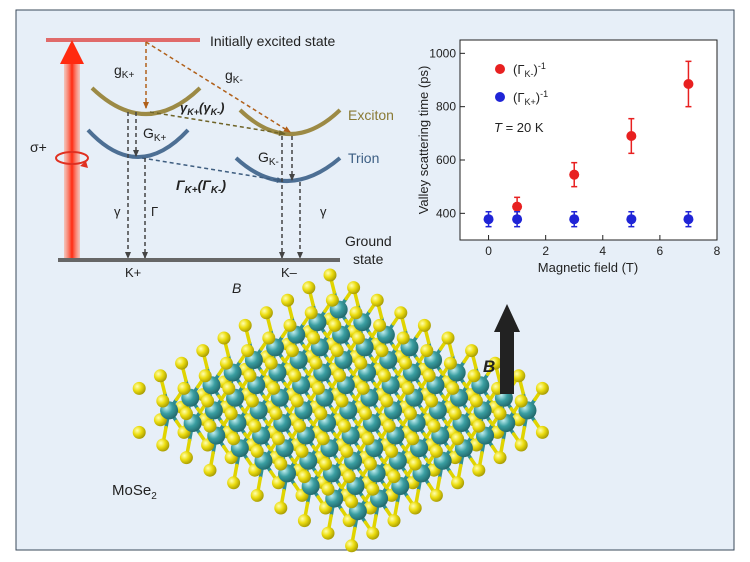 The image size is (750, 562). What do you see at coordinates (363, 158) in the screenshot?
I see `trion-label: Trion` at bounding box center [363, 158].